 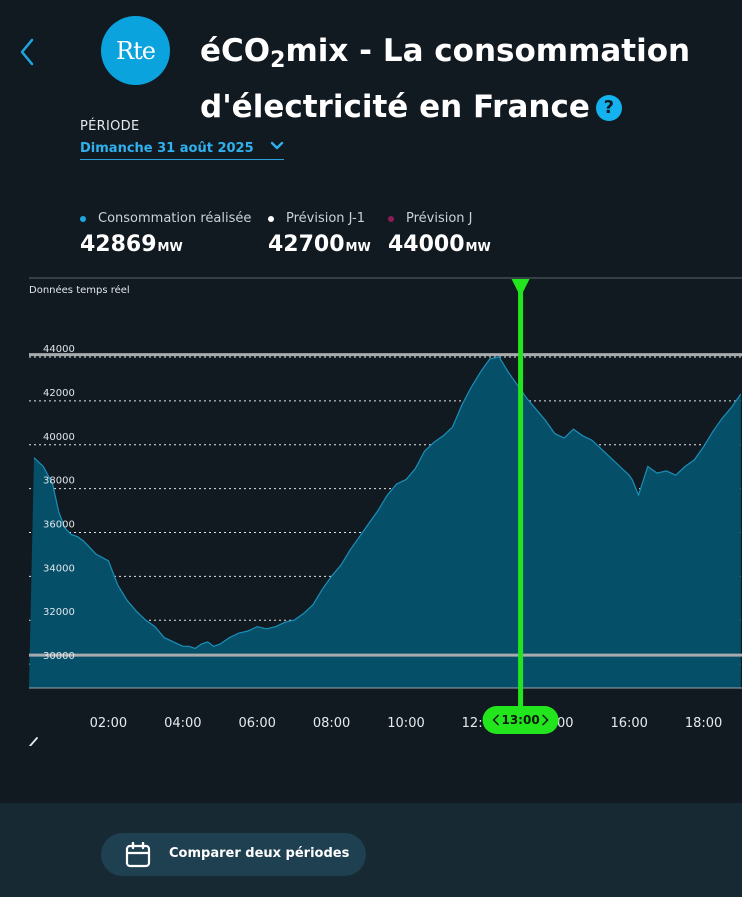 What do you see at coordinates (110, 126) in the screenshot?
I see `period-label: PÉRIODE` at bounding box center [110, 126].